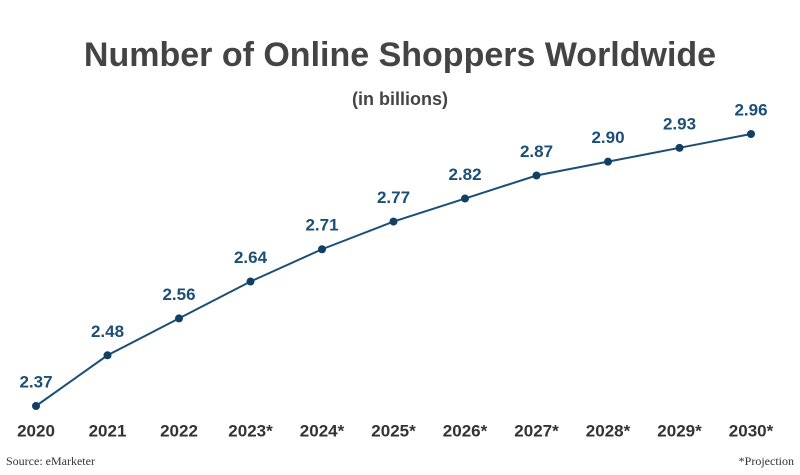  Describe the element at coordinates (179, 430) in the screenshot. I see `x-tick-label: 2022` at that location.